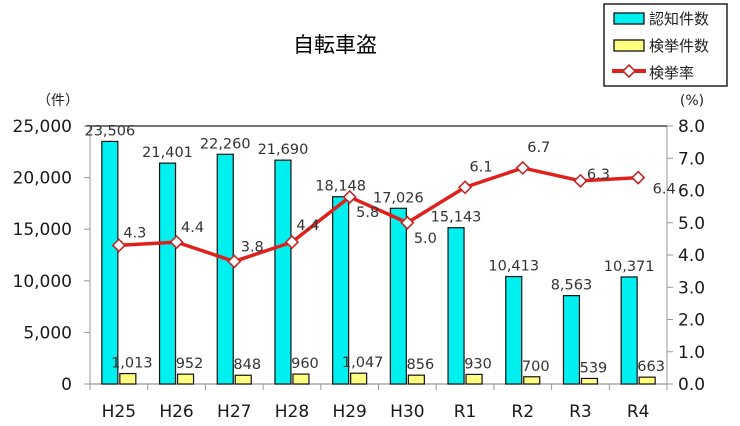 The height and width of the screenshot is (426, 740). What do you see at coordinates (513, 267) in the screenshot?
I see `value-label-reported: 10,413` at bounding box center [513, 267].